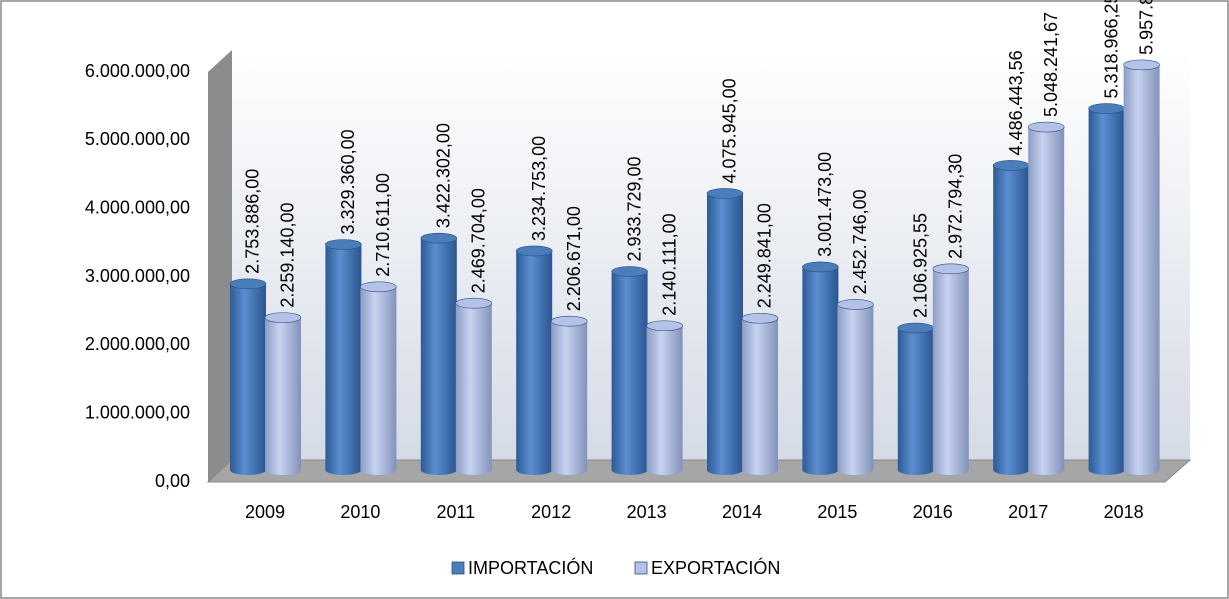 The width and height of the screenshot is (1229, 599). What do you see at coordinates (137, 139) in the screenshot?
I see `y-tick-label: 5.000.000,00` at bounding box center [137, 139].